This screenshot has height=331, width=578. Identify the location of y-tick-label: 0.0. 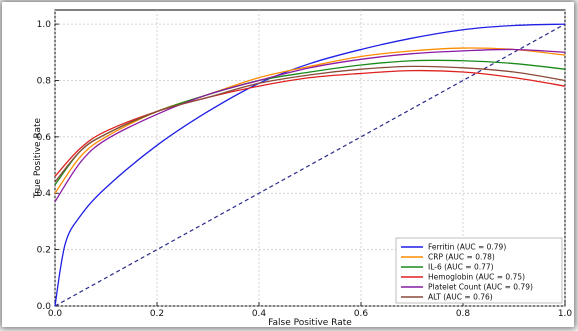
(44, 307).